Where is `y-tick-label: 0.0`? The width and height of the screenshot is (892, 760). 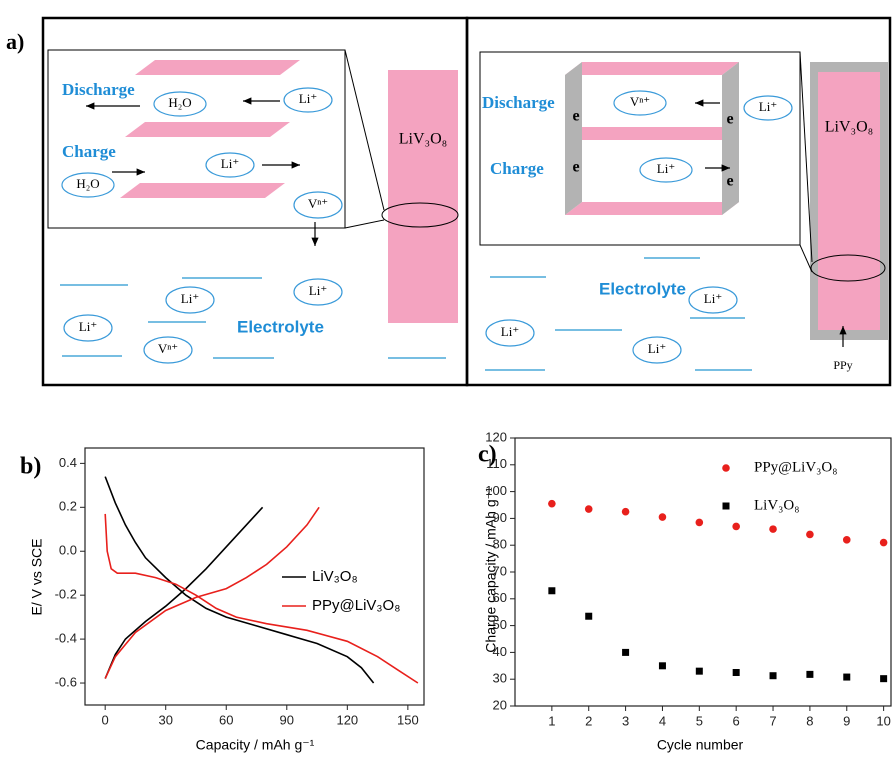 y-tick-label: 0.0 is located at coordinates (68, 550).